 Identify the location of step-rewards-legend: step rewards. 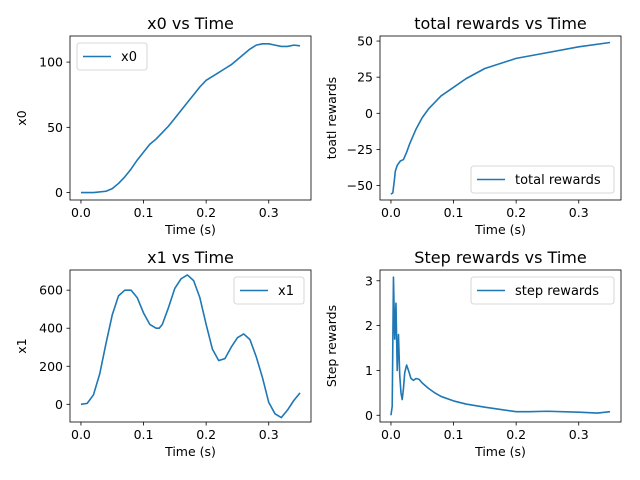
(542, 290).